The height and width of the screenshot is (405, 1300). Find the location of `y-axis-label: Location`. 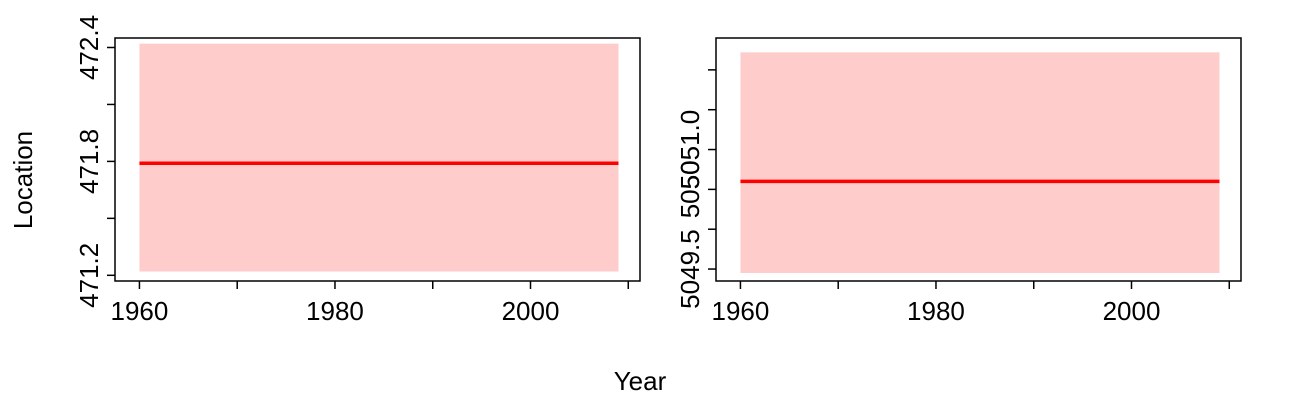

y-axis-label: Location is located at coordinates (23, 180).